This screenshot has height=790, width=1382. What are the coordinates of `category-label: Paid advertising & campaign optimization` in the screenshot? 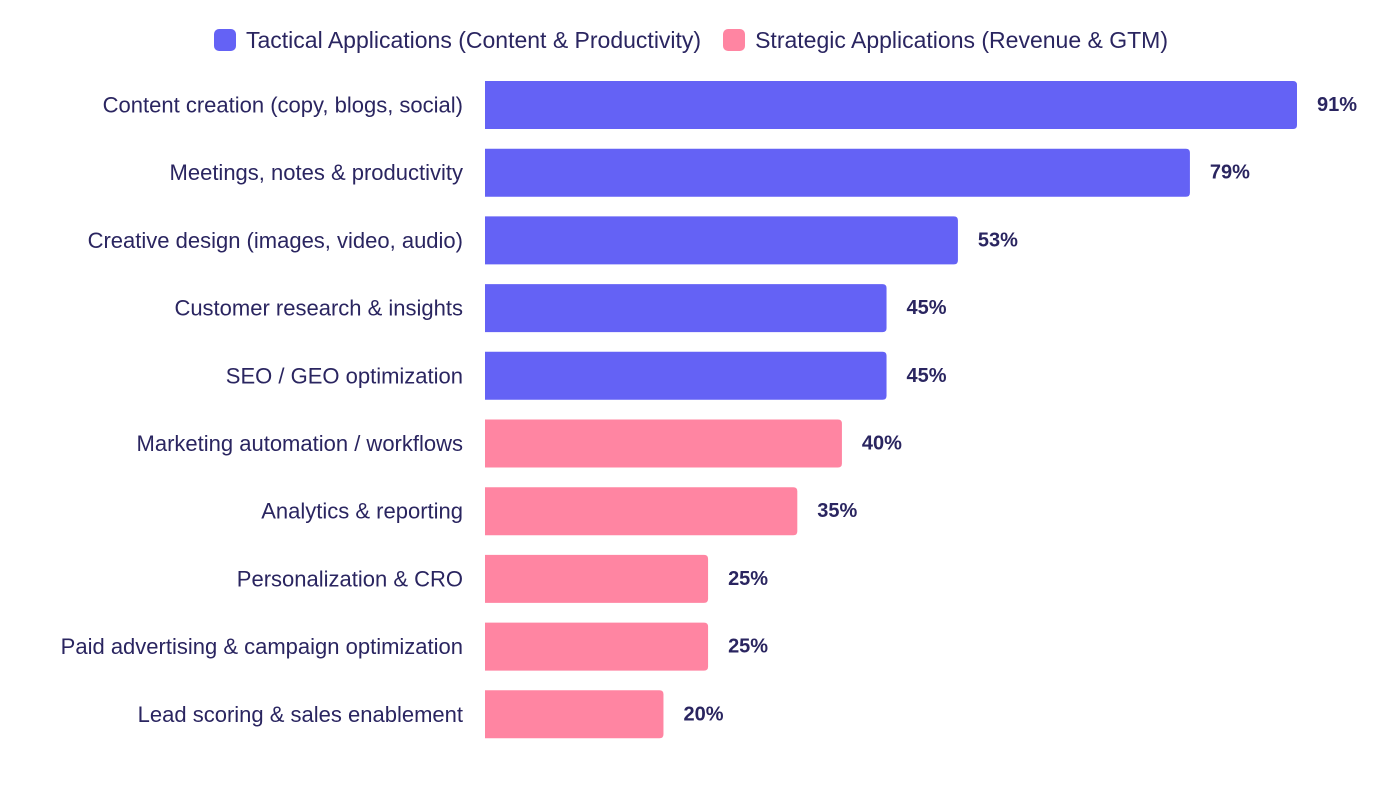 It's located at (262, 646).